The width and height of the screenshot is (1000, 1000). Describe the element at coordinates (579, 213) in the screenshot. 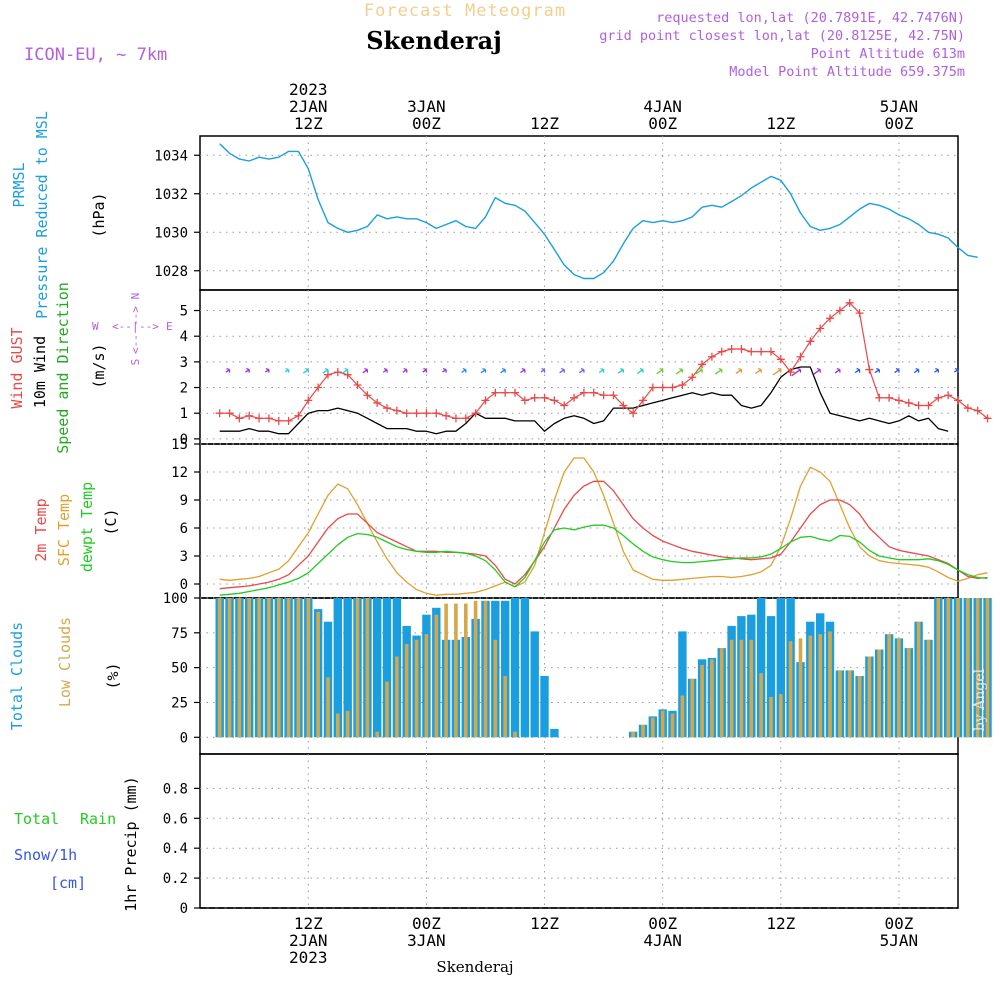

I see `panel-frame` at that location.